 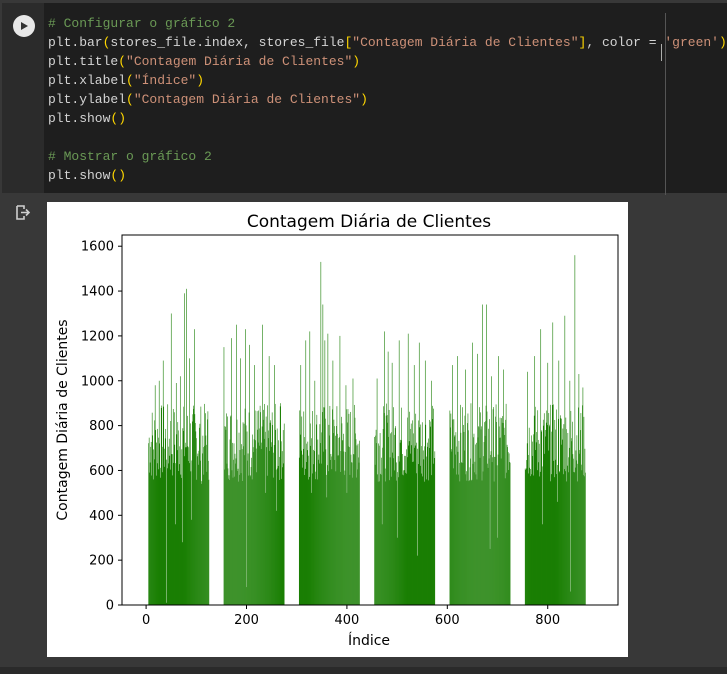 What do you see at coordinates (24, 26) in the screenshot?
I see `run-cell-button` at bounding box center [24, 26].